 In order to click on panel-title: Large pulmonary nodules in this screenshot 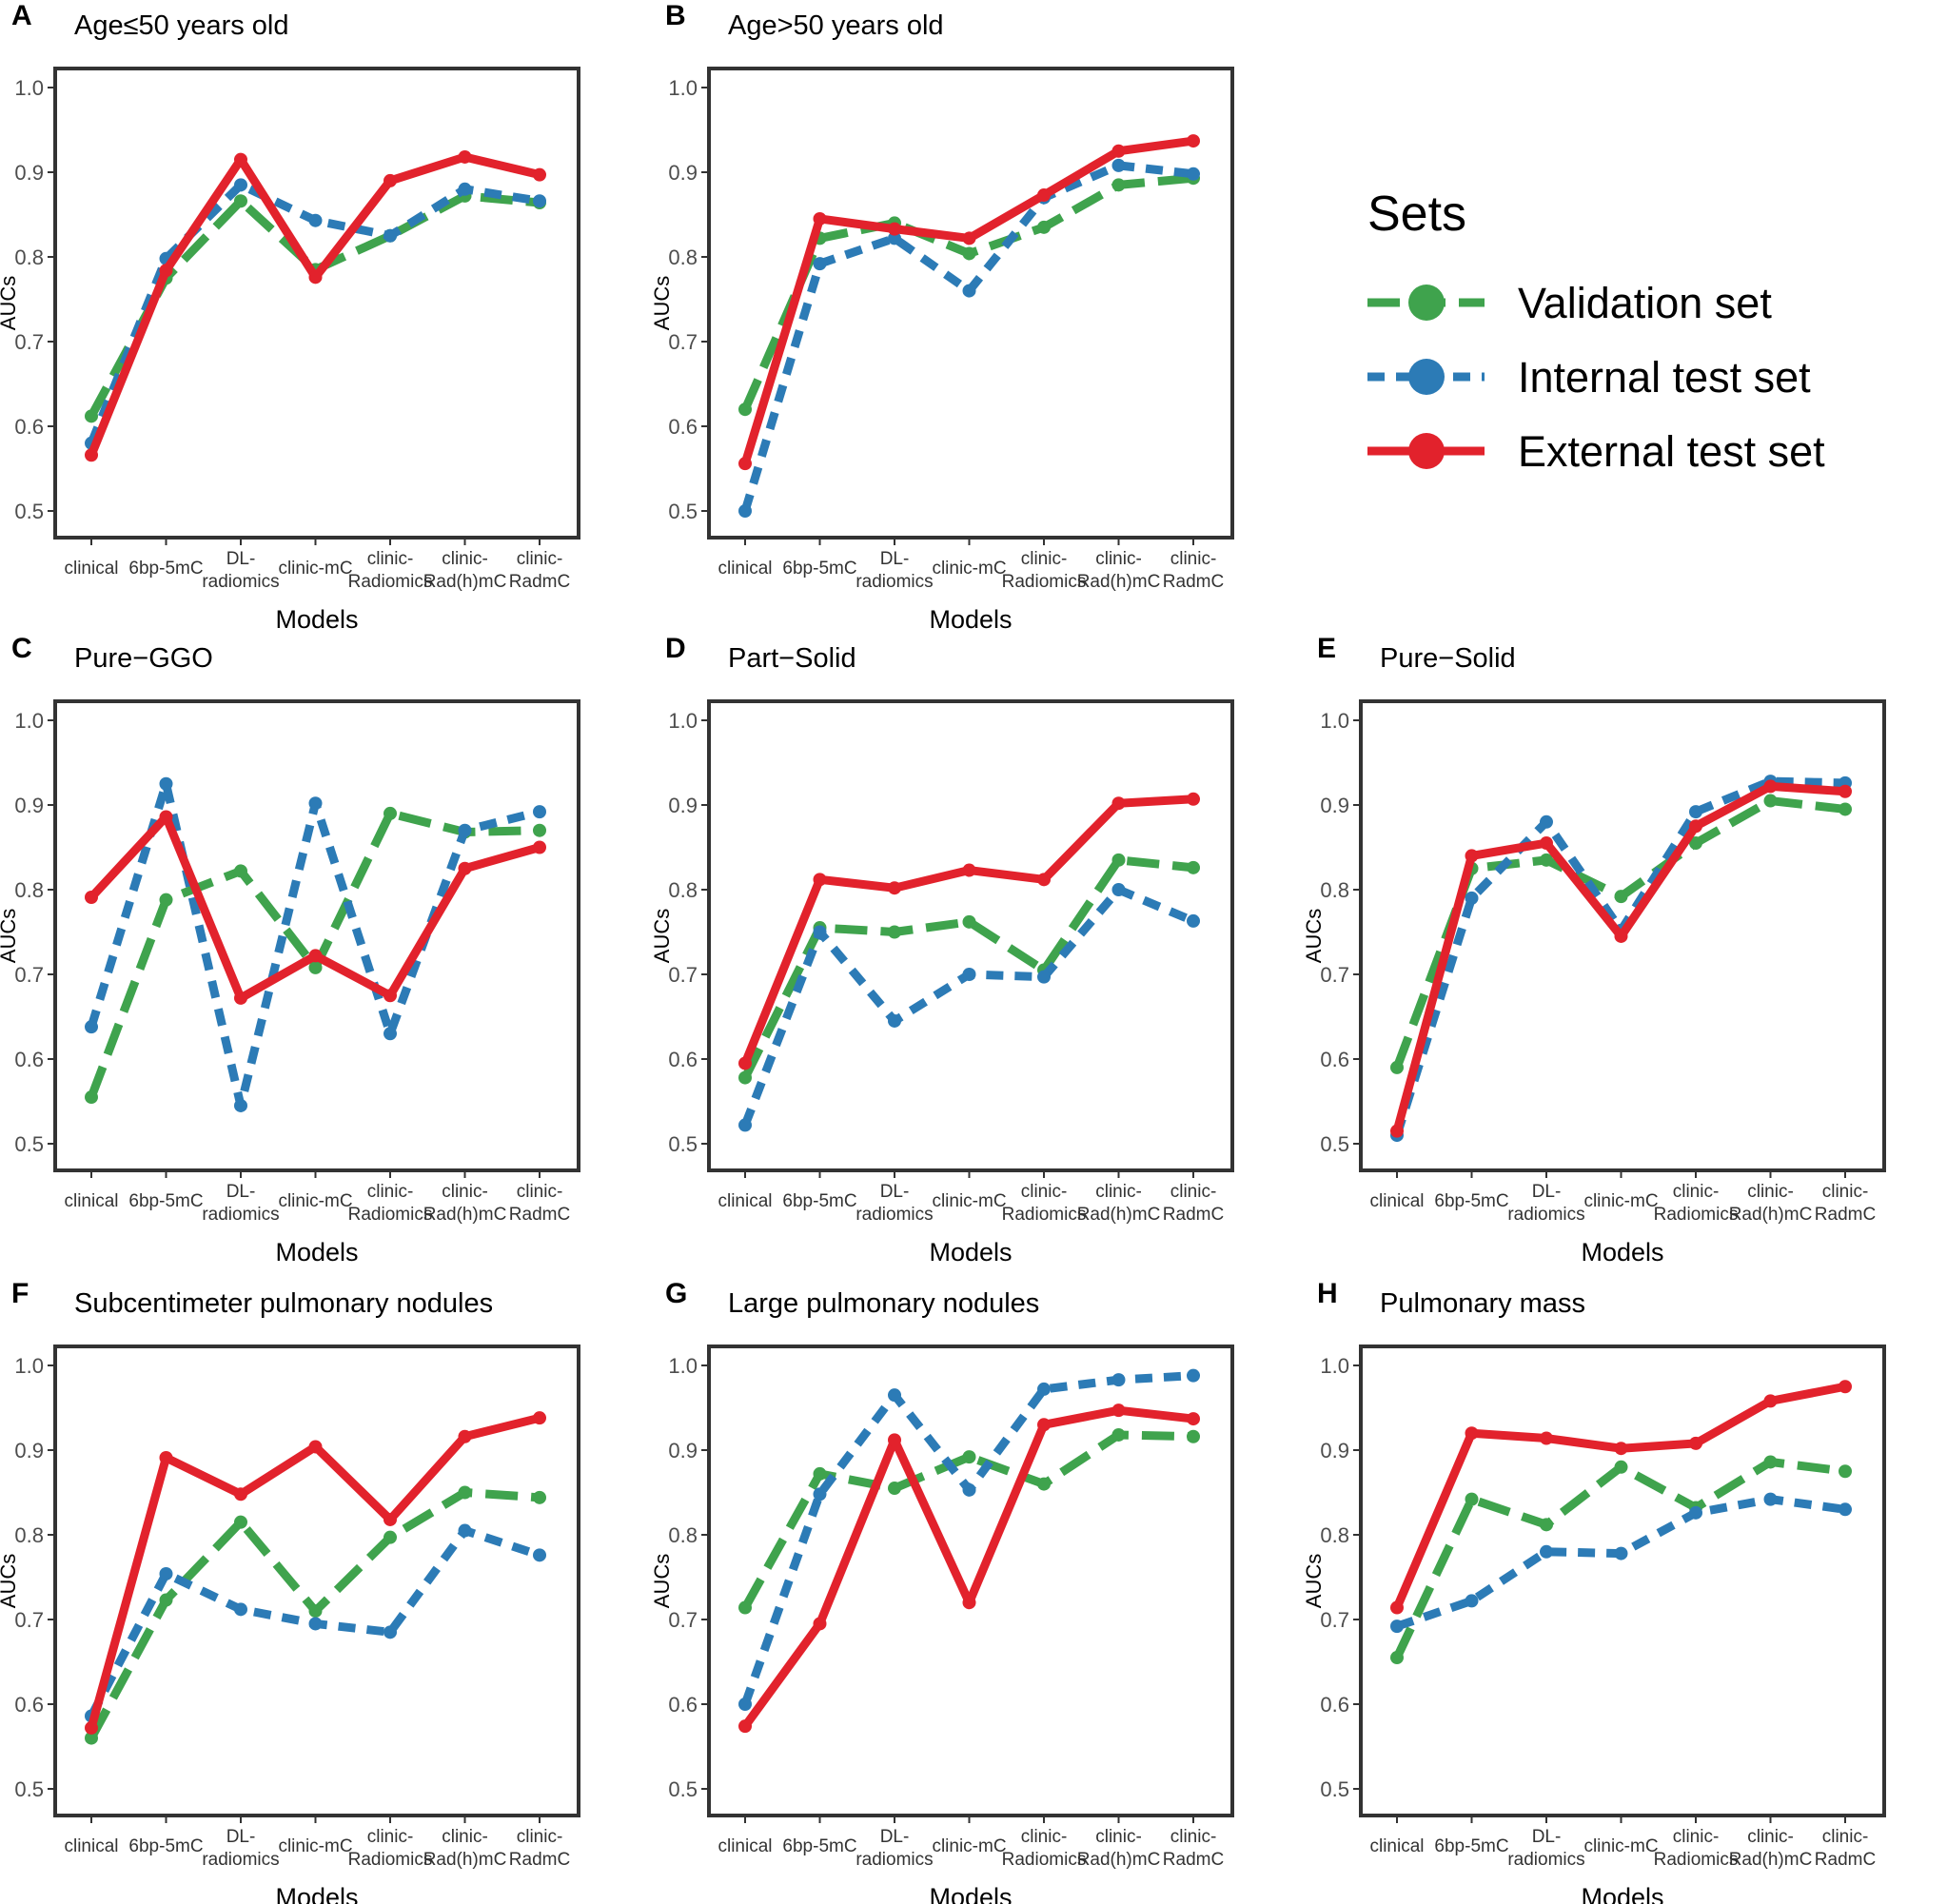, I will do `click(884, 1303)`.